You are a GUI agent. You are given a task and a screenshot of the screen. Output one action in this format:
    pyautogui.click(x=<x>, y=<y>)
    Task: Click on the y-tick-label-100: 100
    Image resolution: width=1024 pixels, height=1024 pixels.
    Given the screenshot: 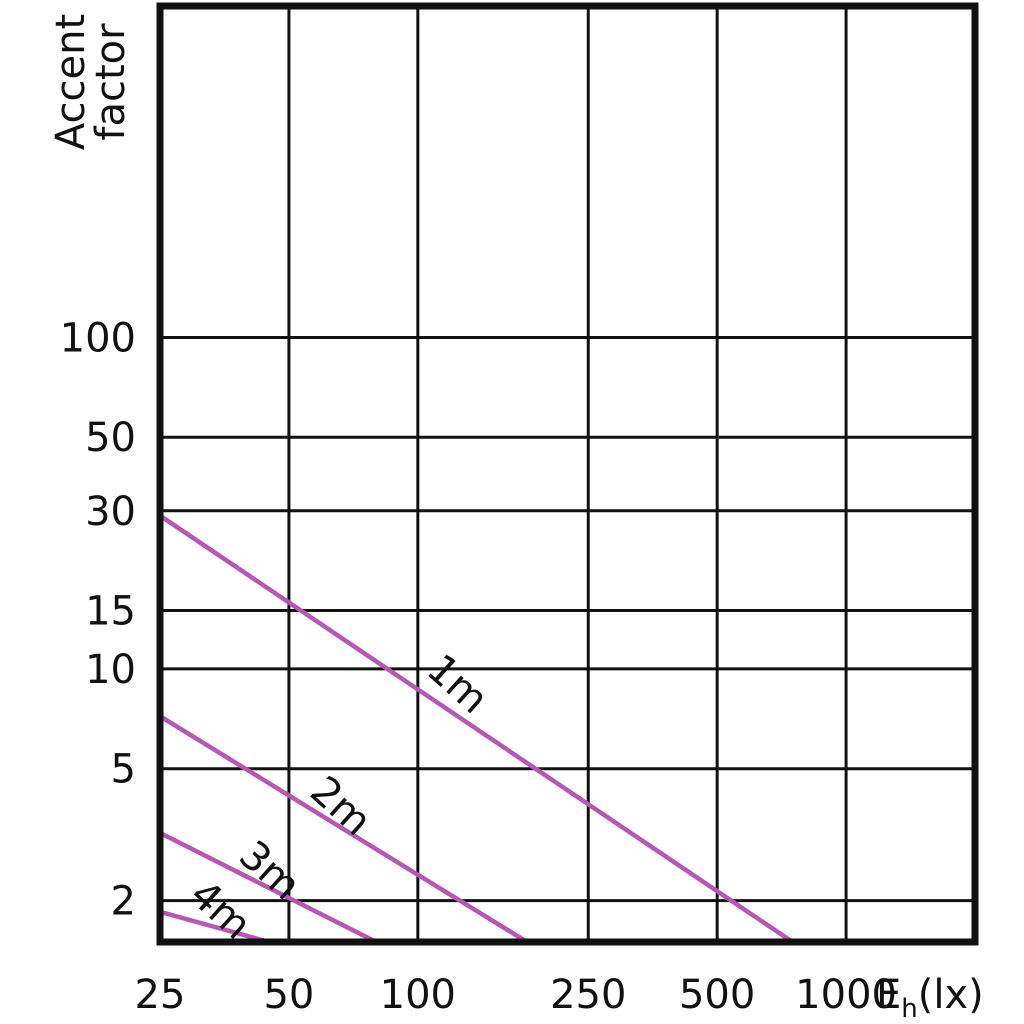 What is the action you would take?
    pyautogui.click(x=98, y=338)
    